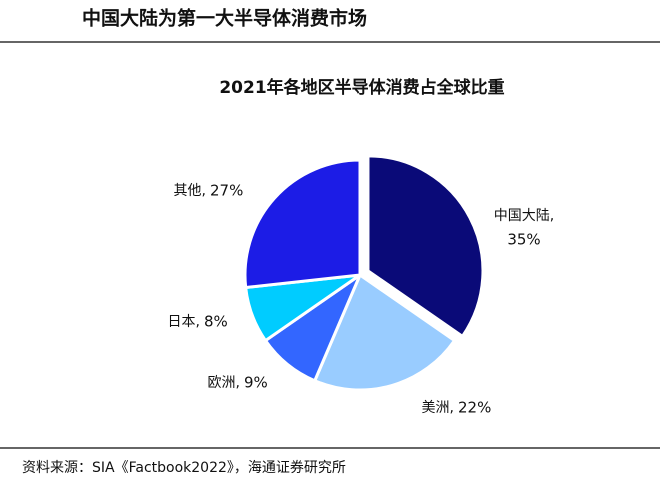 The width and height of the screenshot is (660, 485). Describe the element at coordinates (224, 18) in the screenshot. I see `header-title: 中国大陆为第一大半导体消费市场` at that location.